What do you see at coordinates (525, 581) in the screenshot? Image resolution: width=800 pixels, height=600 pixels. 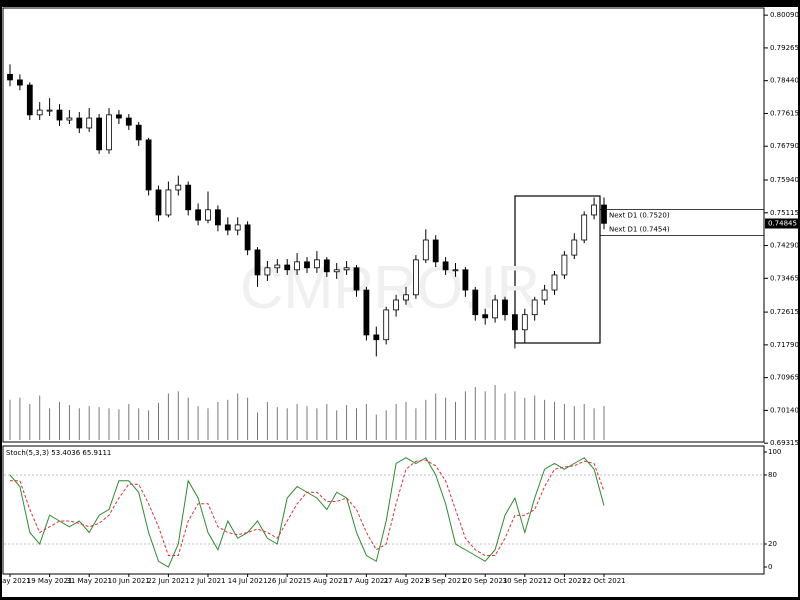 I see `x-tick-label: 30 Sep 2021` at bounding box center [525, 581].